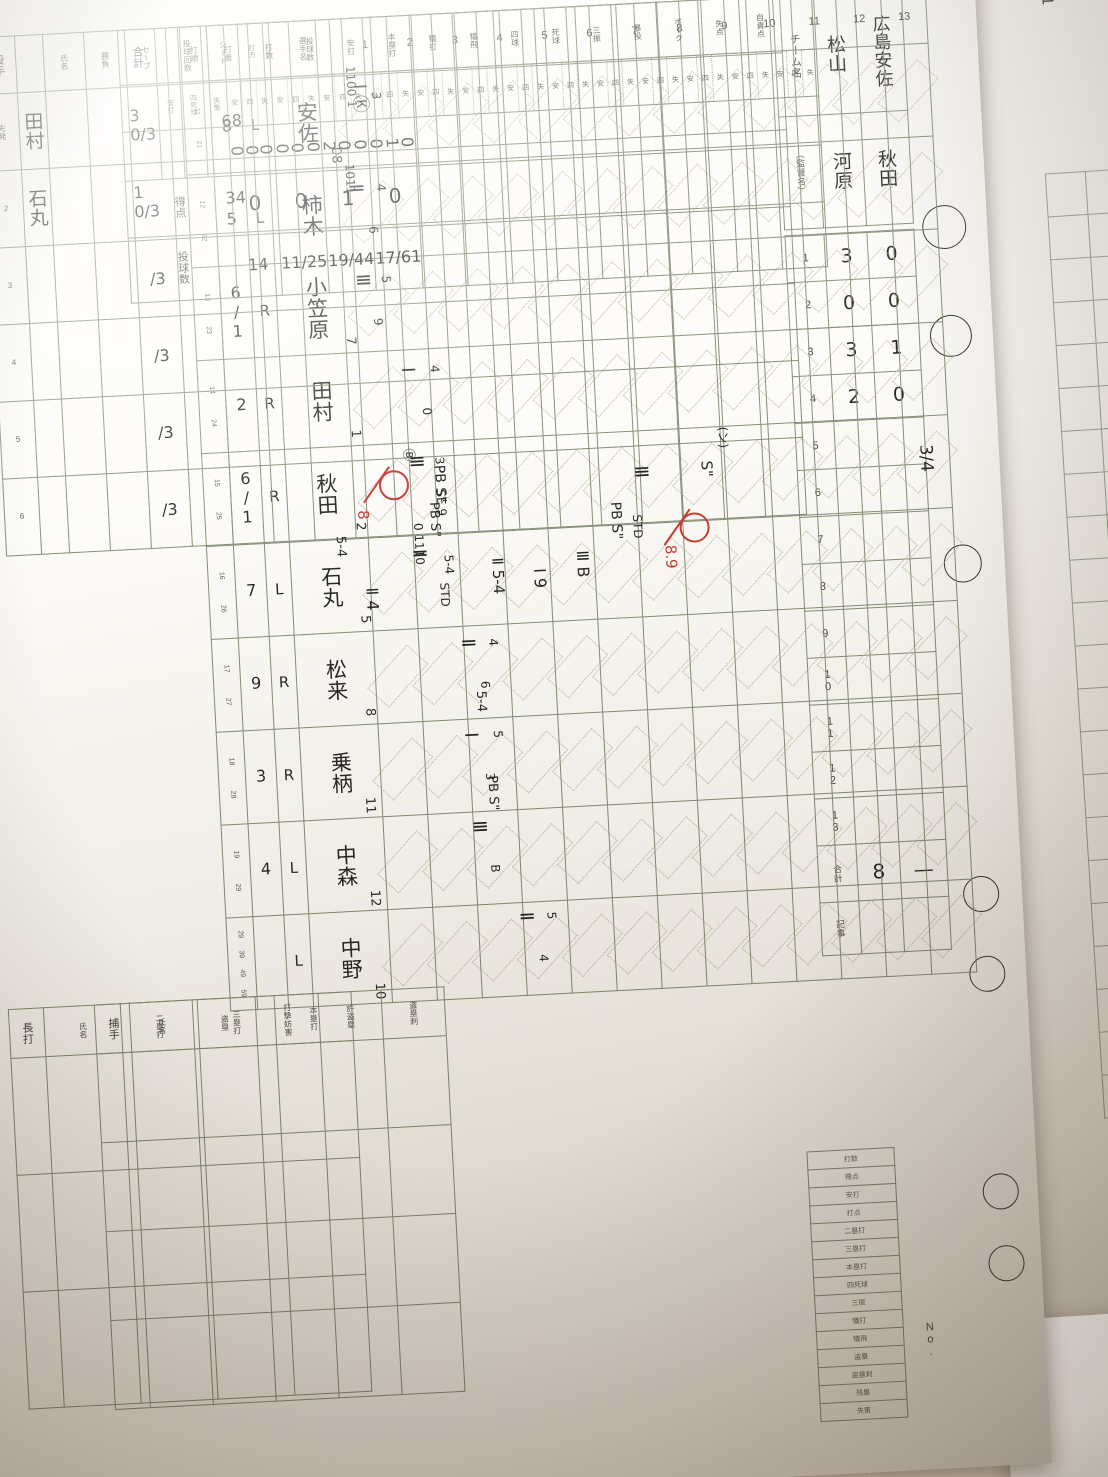 The image size is (1108, 1477). Describe the element at coordinates (233, 794) in the screenshot. I see `uniform-number: 28` at that location.